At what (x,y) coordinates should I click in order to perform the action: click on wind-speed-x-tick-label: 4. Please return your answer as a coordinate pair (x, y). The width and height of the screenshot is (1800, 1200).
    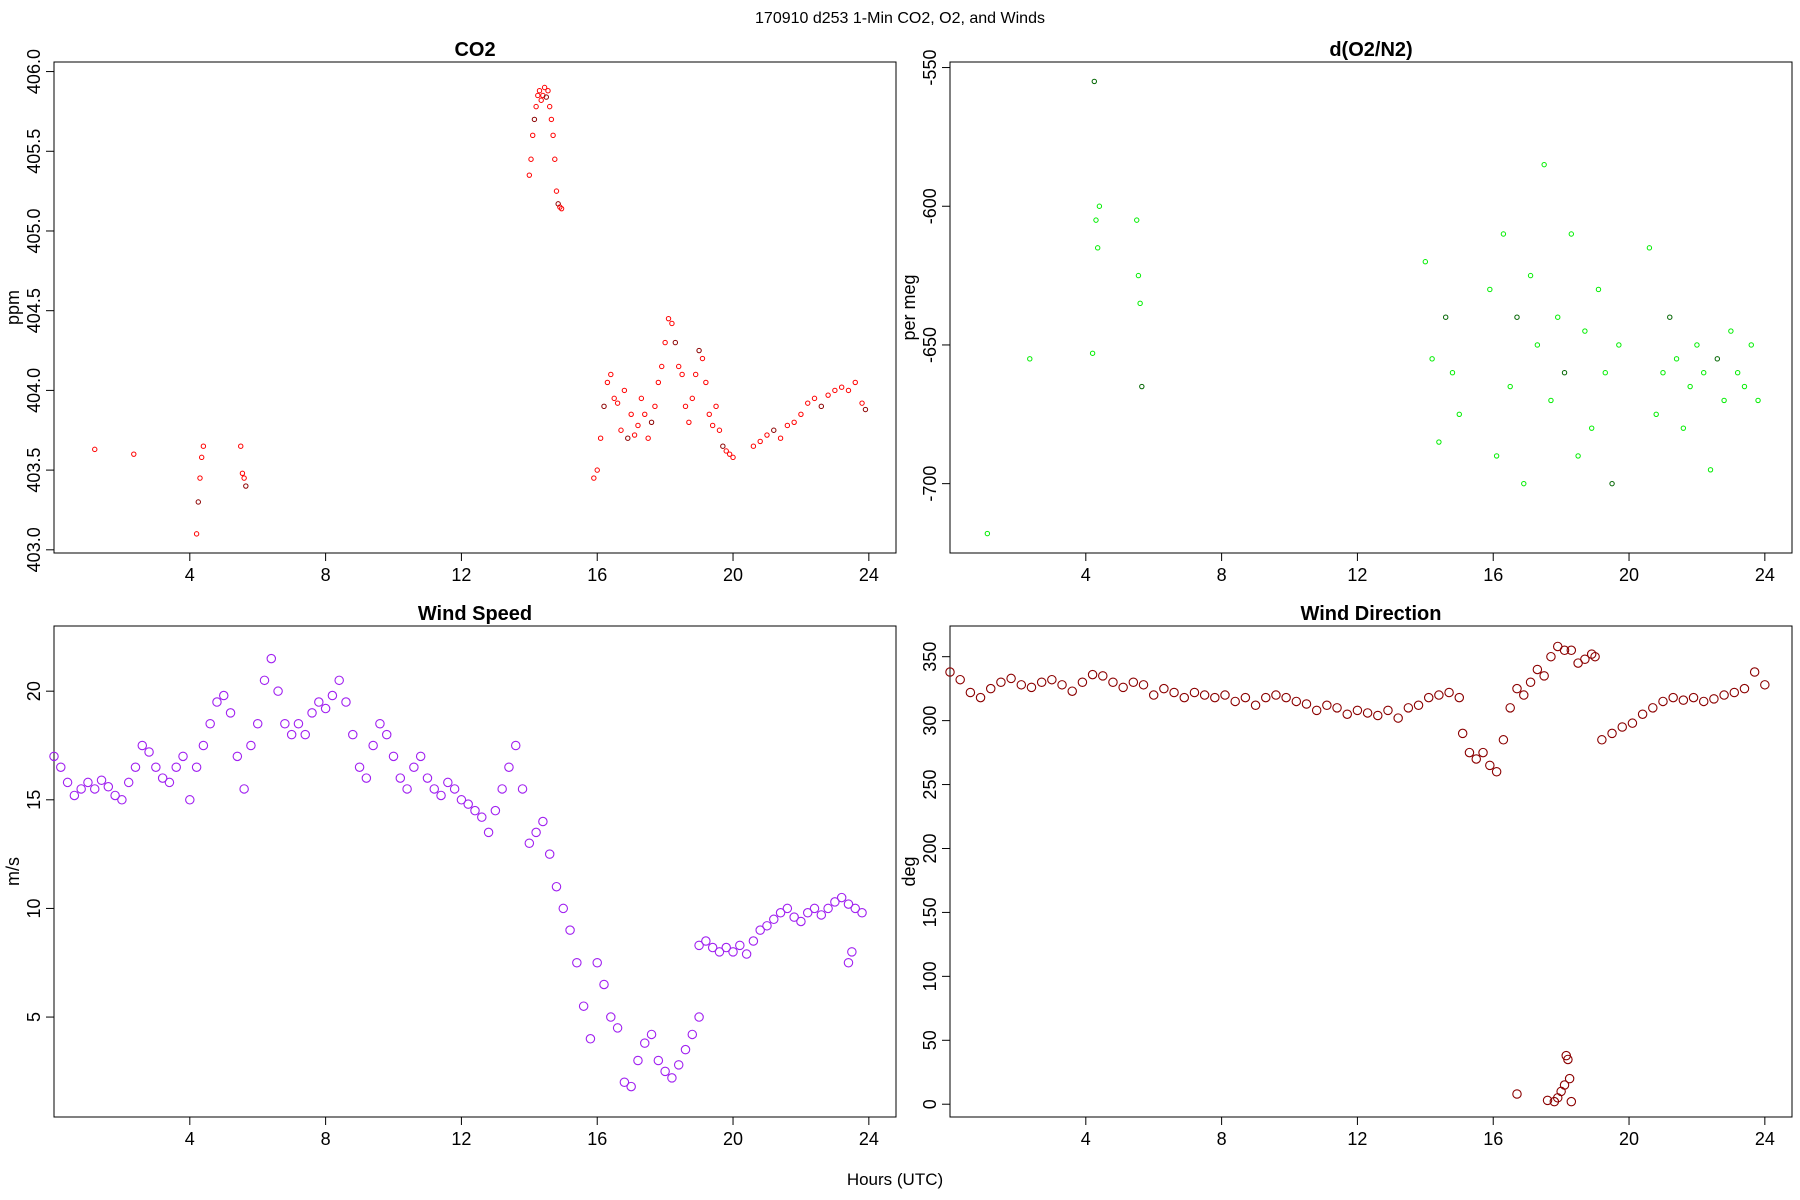
    Looking at the image, I should click on (190, 1139).